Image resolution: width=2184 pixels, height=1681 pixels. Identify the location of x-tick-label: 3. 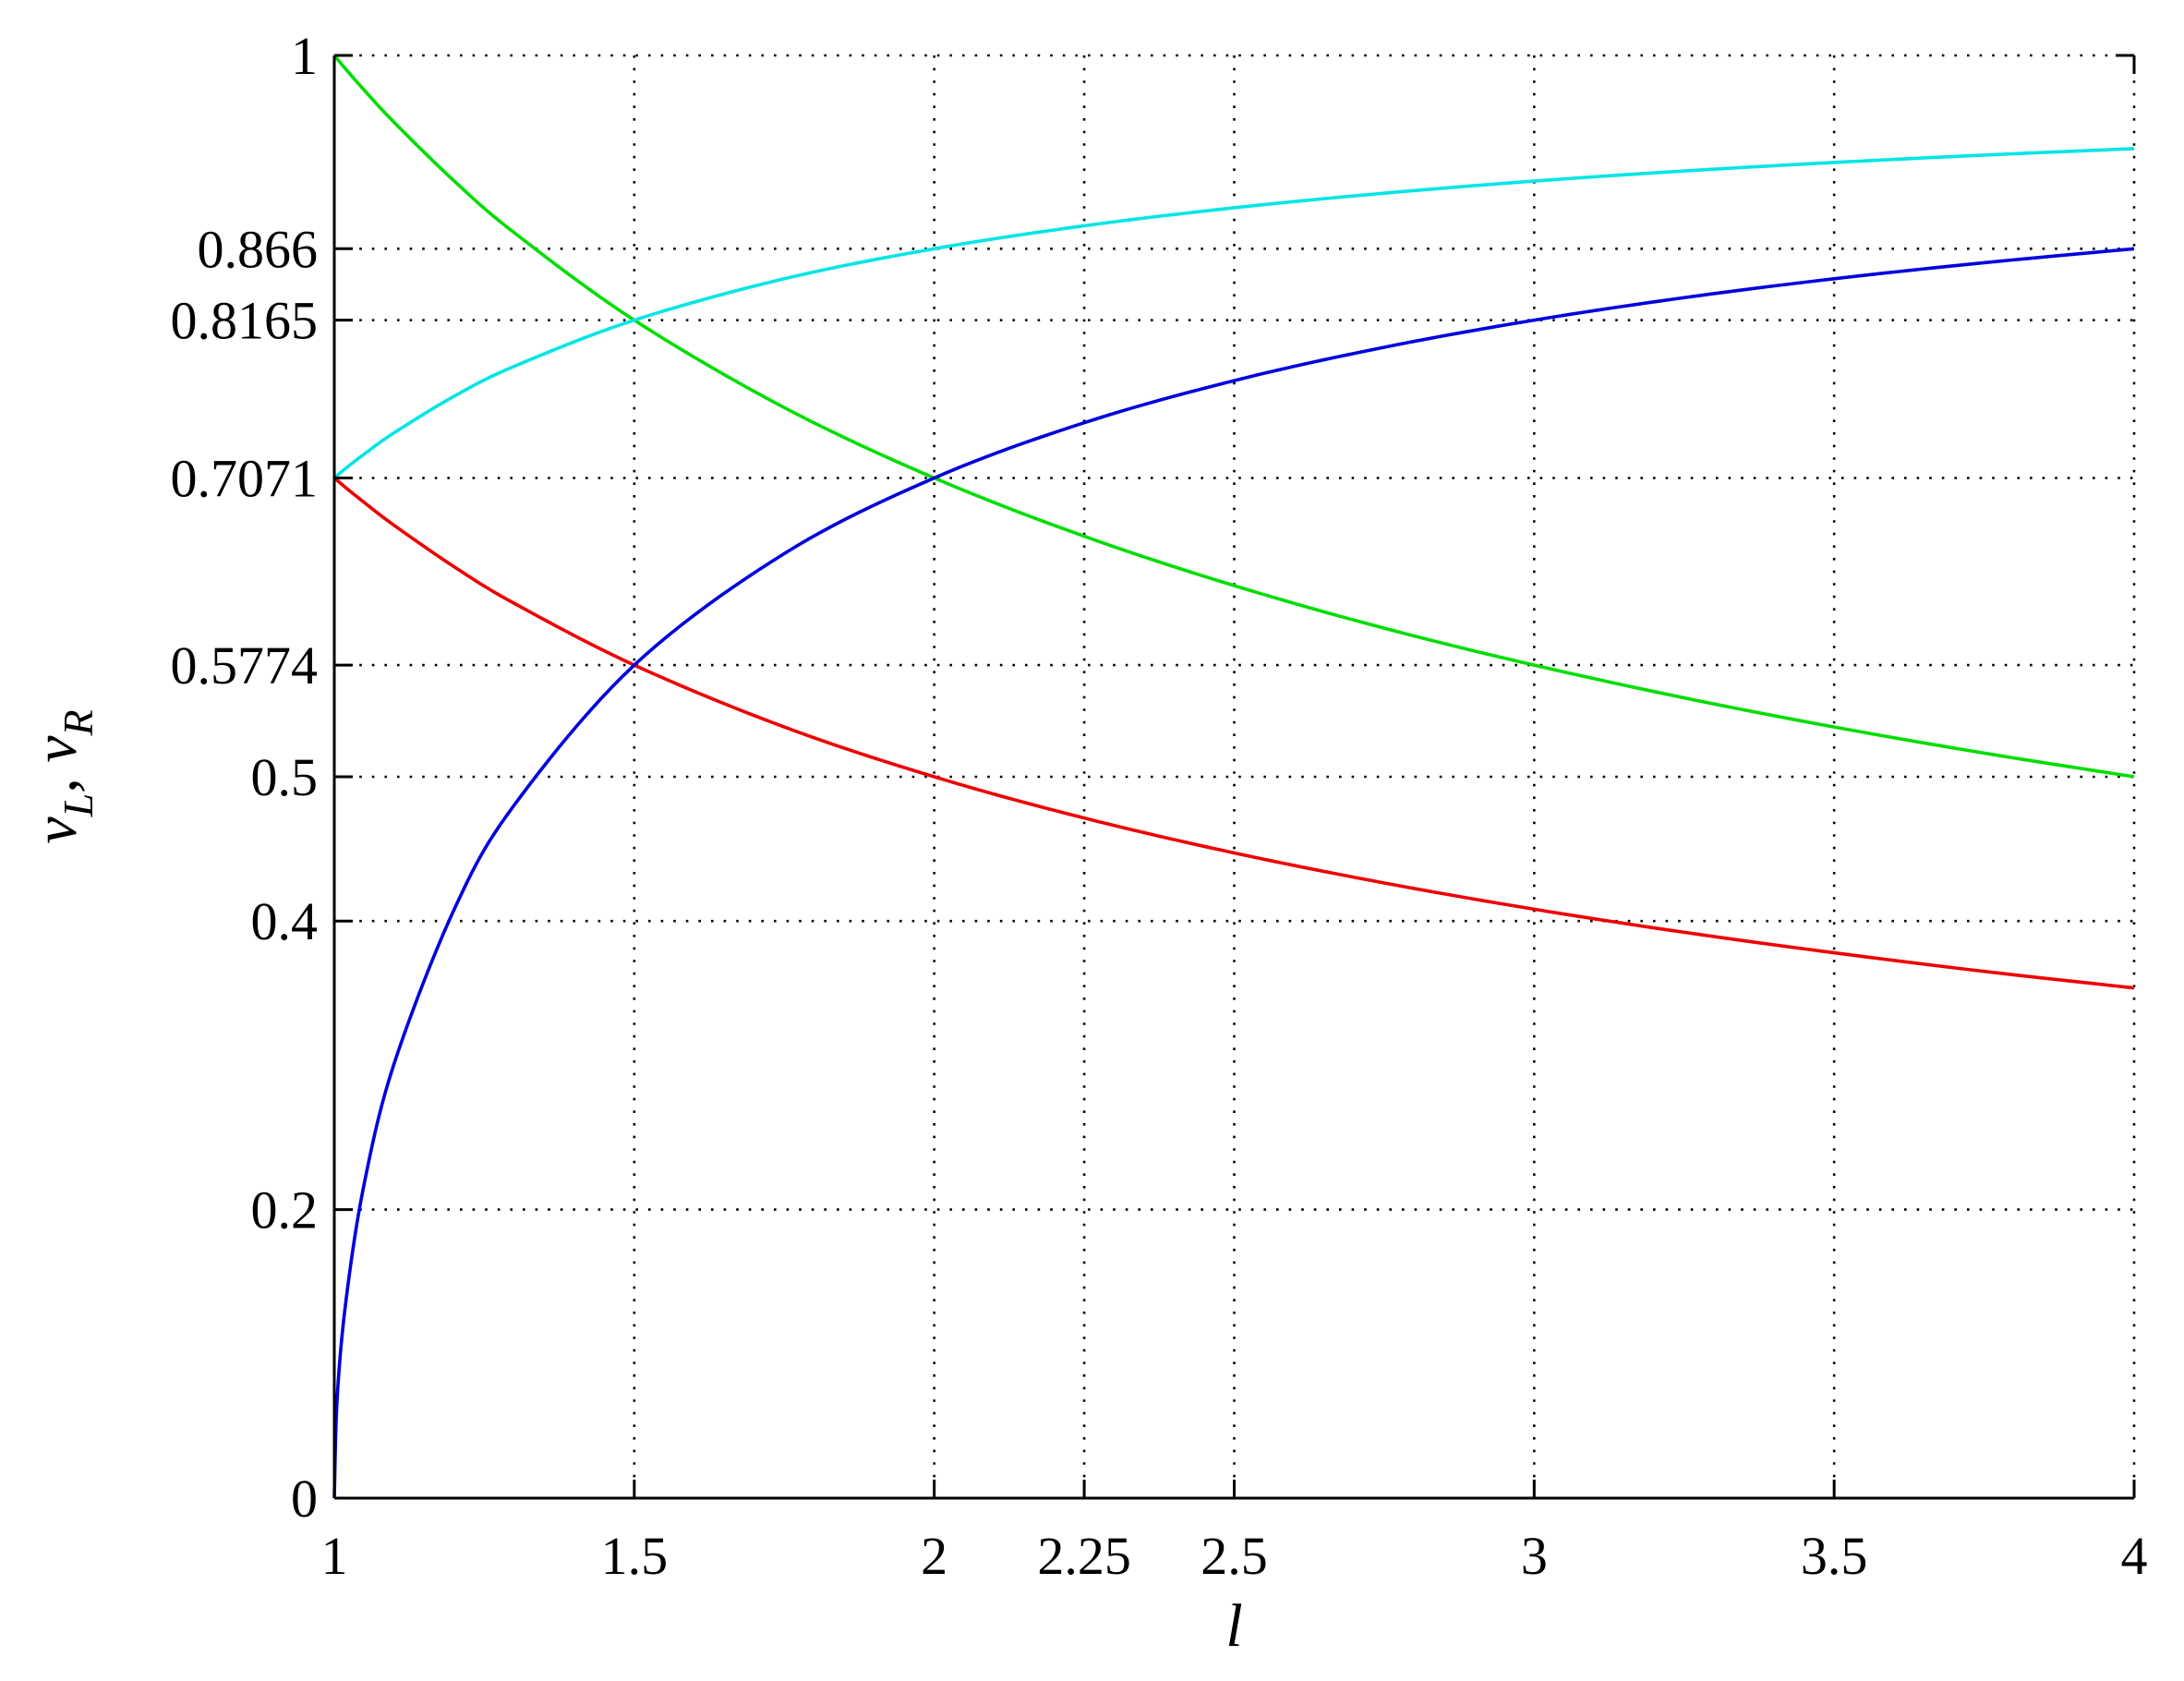
(1534, 1556).